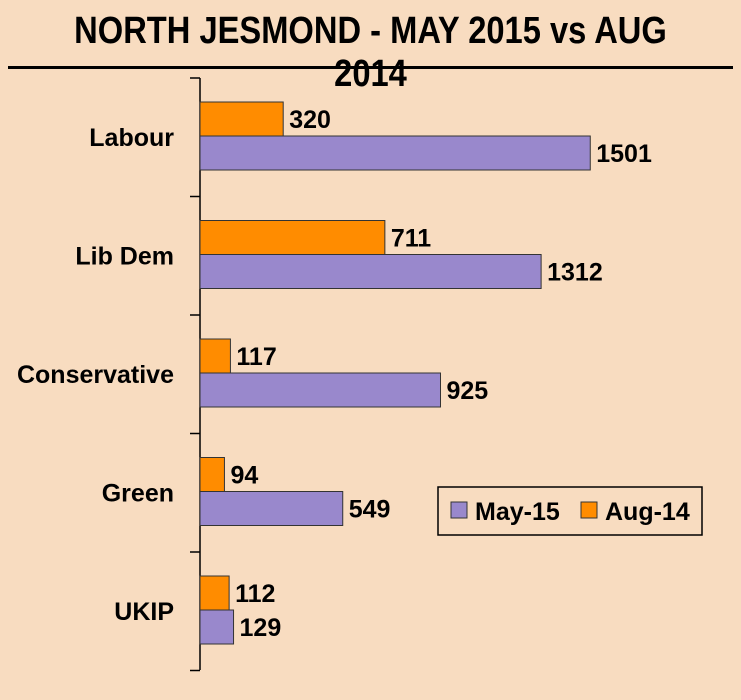  What do you see at coordinates (411, 239) in the screenshot?
I see `data-label-lib-dem-aug-14: 711` at bounding box center [411, 239].